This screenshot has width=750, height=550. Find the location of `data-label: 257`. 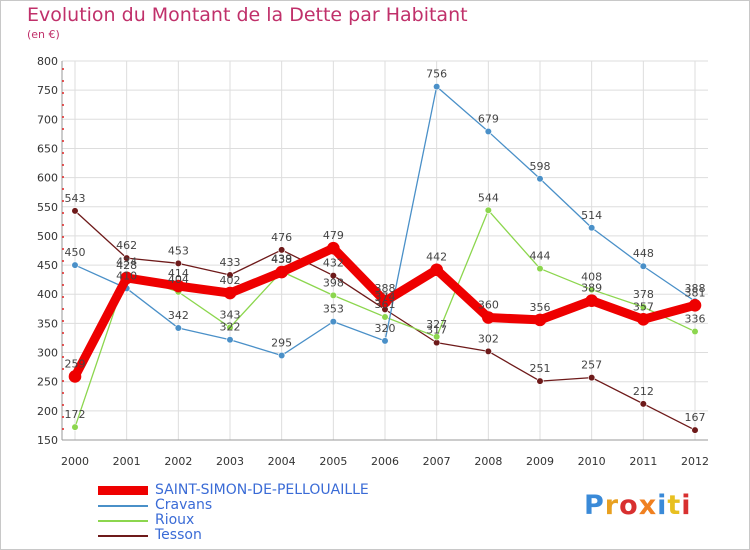

data-label: 257 is located at coordinates (591, 365).